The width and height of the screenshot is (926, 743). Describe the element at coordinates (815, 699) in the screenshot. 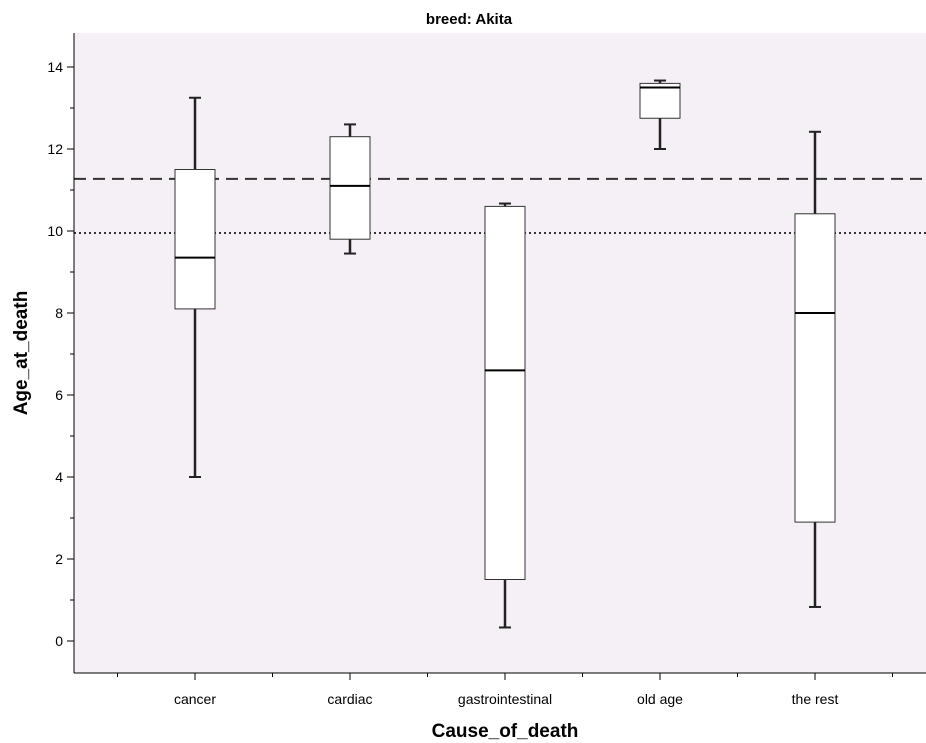

I see `x-tick-label: the rest` at that location.